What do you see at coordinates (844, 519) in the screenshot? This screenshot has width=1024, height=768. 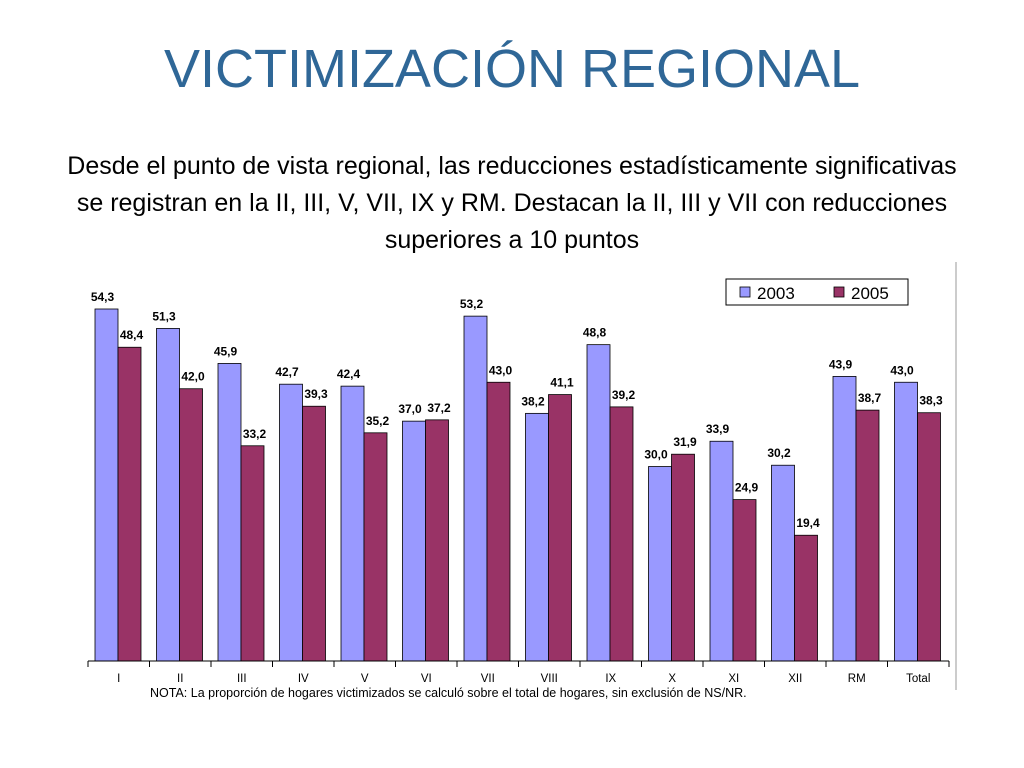 I see `bar-2003-RM` at bounding box center [844, 519].